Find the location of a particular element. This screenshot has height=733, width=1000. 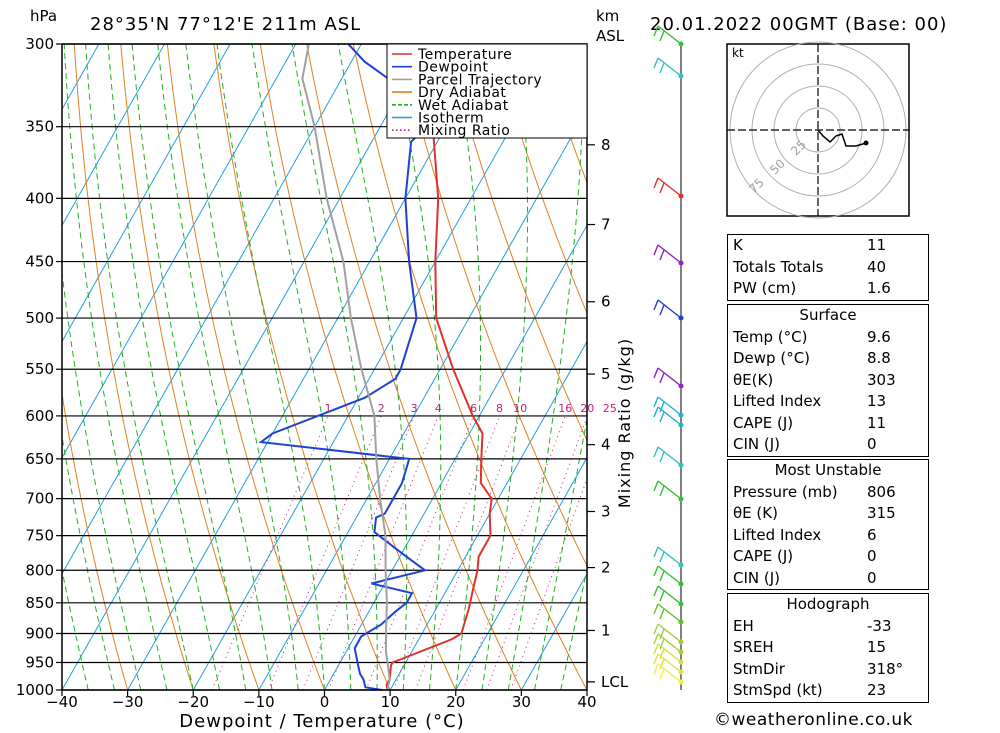

table-row: EH -33 is located at coordinates (812, 625).